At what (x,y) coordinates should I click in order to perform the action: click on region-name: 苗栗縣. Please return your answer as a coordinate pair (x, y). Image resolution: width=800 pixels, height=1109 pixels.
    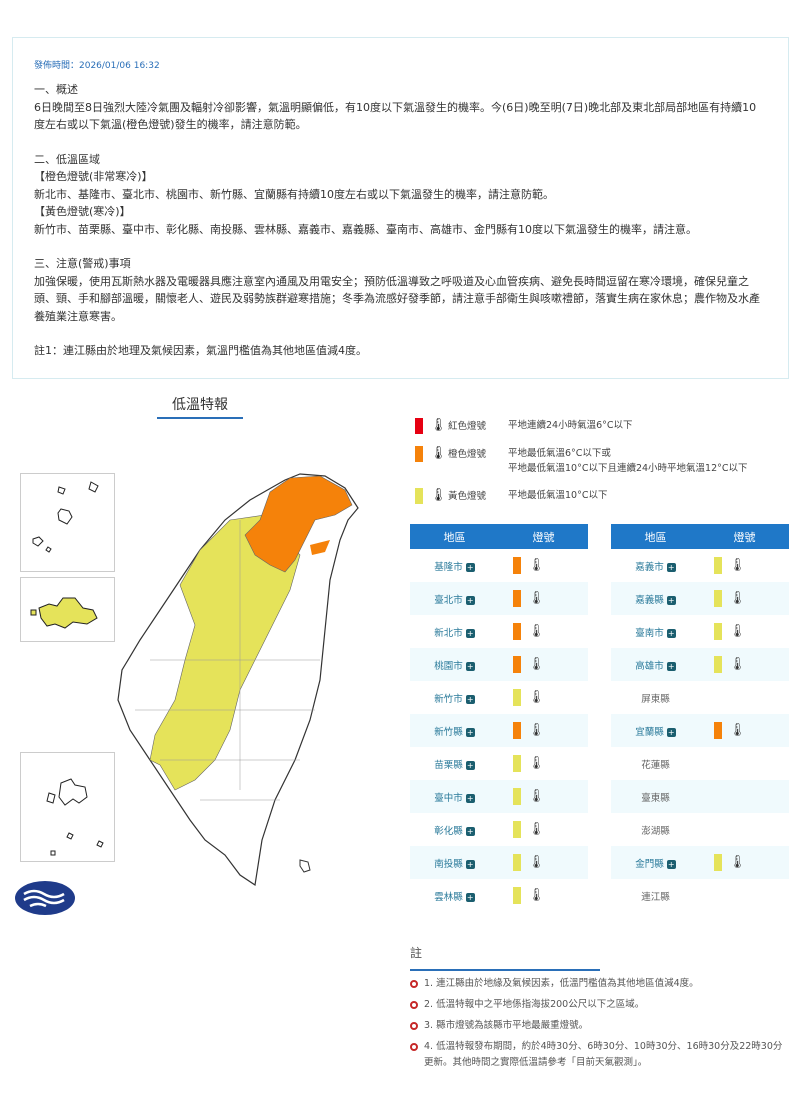
    Looking at the image, I should click on (448, 765).